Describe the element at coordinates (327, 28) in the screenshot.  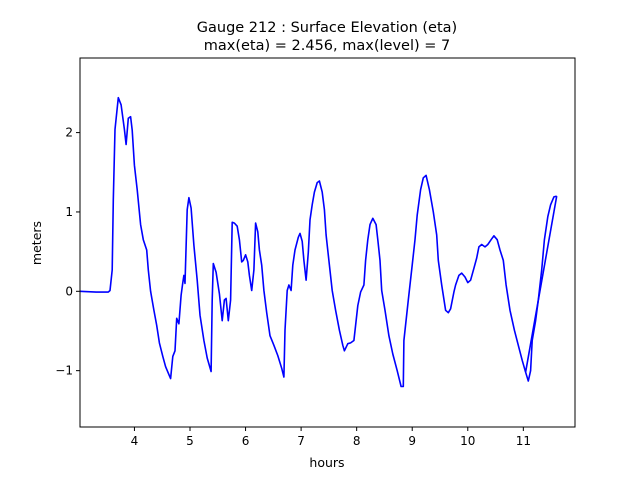
I see `chart-title: Gauge 212 : Surface Elevation (eta)` at that location.